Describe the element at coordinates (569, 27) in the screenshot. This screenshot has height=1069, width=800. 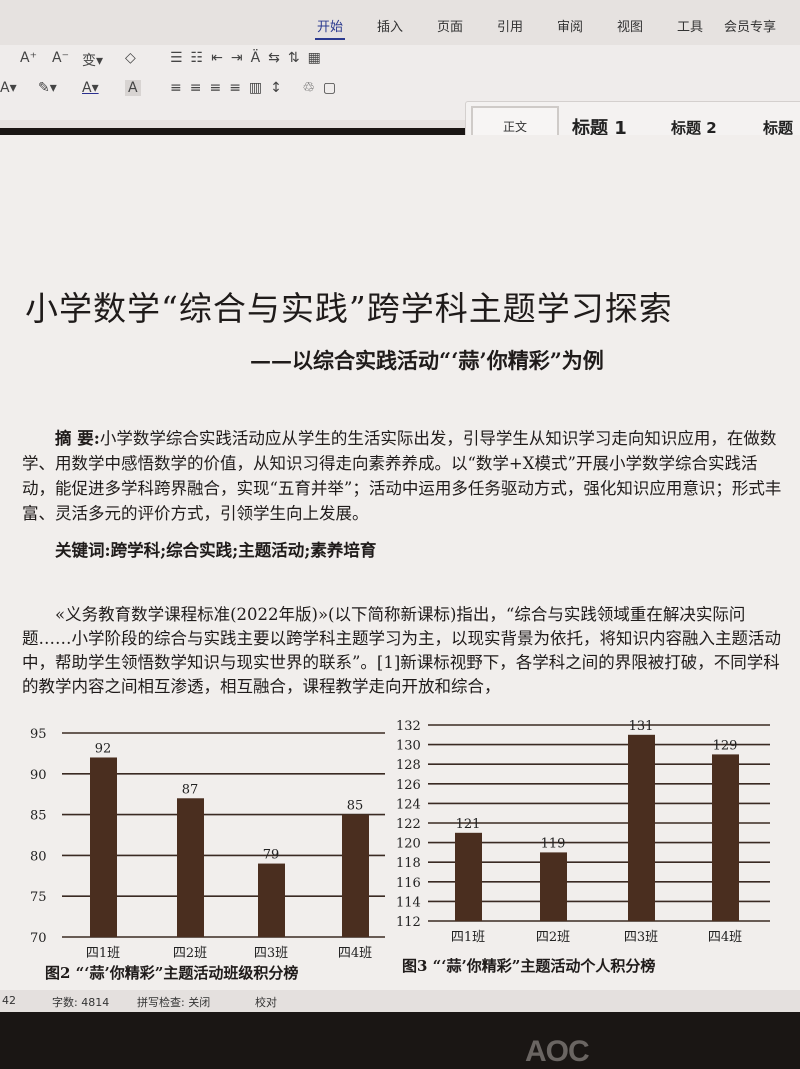
I see `tab-review: 审阅` at that location.